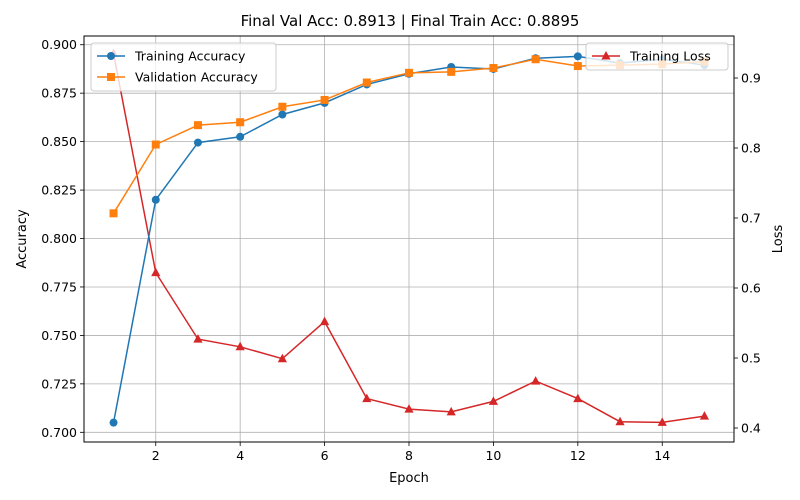  What do you see at coordinates (325, 455) in the screenshot?
I see `x-tick-label: 6` at bounding box center [325, 455].